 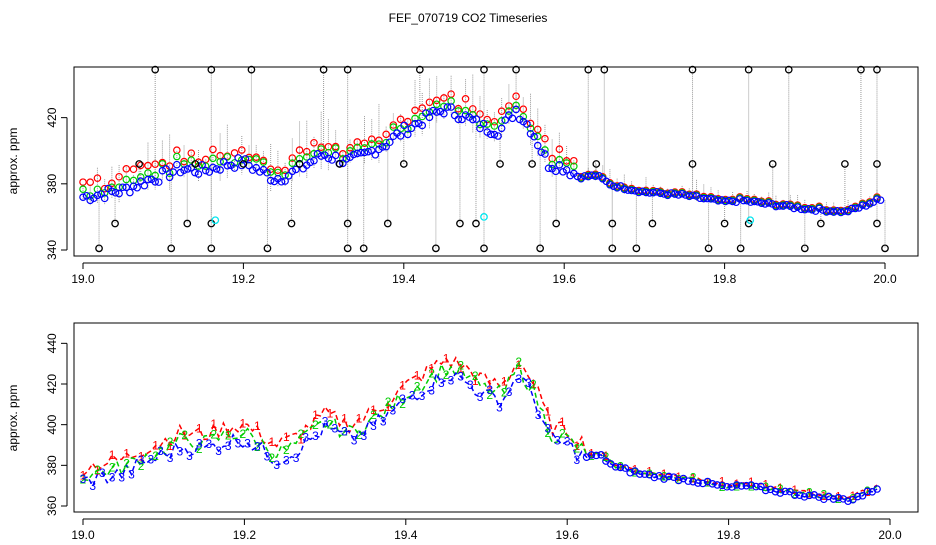 I want to click on y-tick-label: 340, so click(x=52, y=250).